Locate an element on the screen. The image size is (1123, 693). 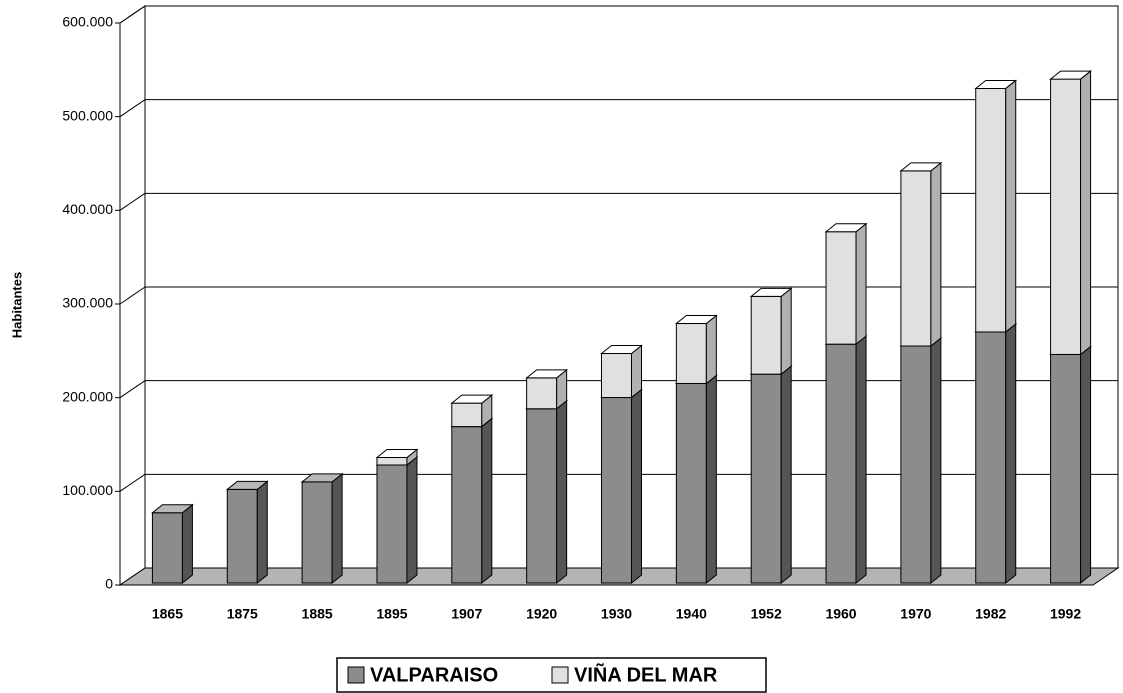
x-tick-label: 1930 is located at coordinates (616, 614).